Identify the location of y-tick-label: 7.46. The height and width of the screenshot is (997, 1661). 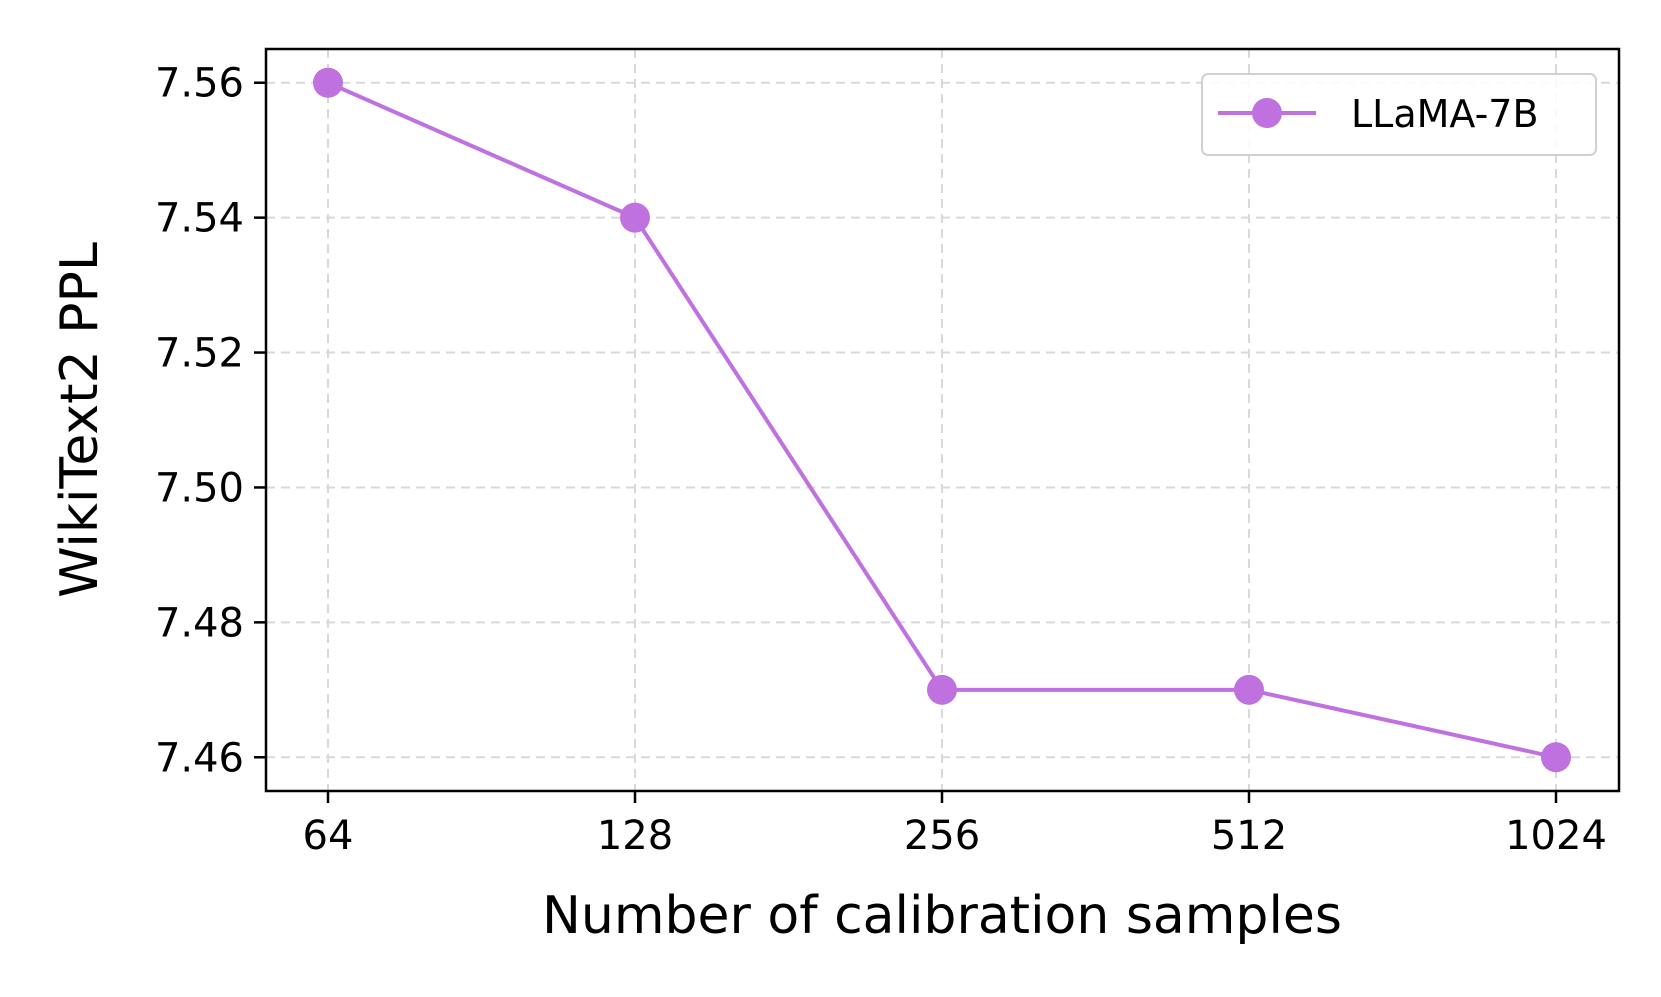
(199, 758).